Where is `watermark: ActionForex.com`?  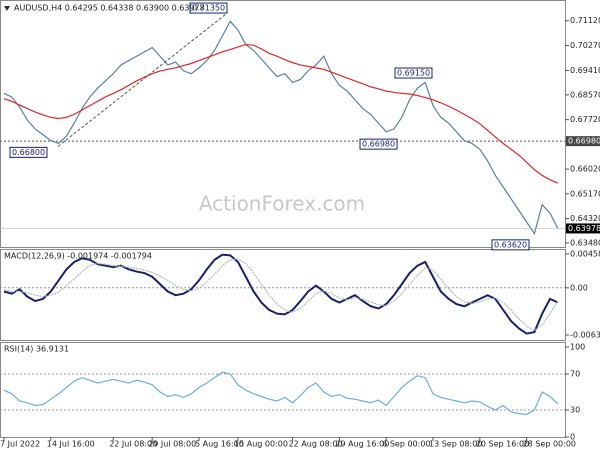 watermark: ActionForex.com is located at coordinates (282, 204).